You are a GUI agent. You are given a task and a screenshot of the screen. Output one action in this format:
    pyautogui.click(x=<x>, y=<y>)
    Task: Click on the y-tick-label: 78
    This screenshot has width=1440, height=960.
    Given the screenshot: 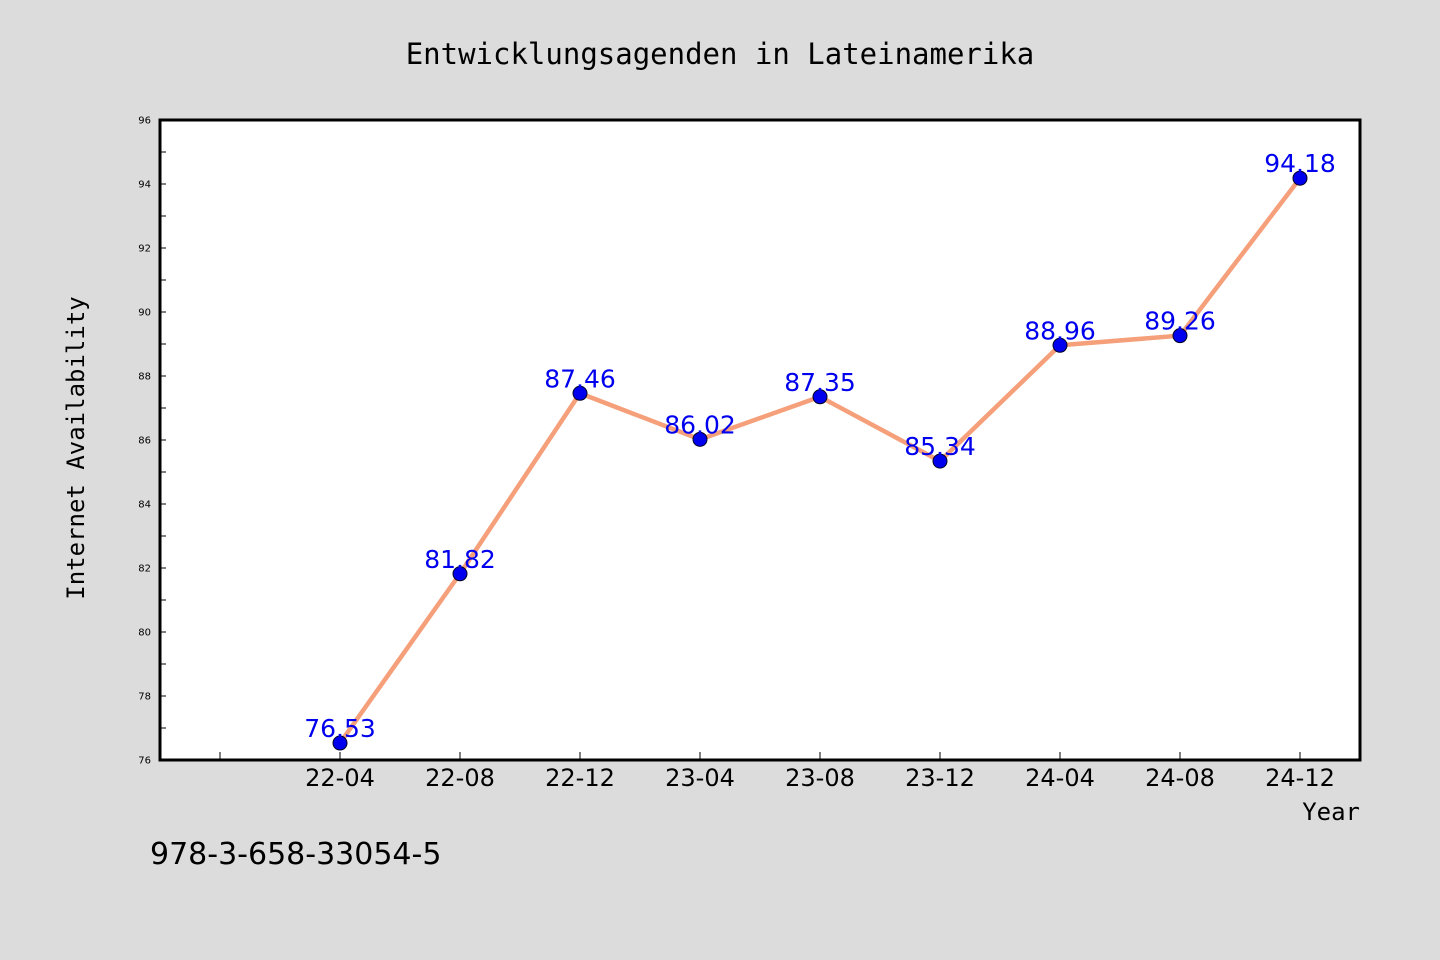 What is the action you would take?
    pyautogui.click(x=144, y=697)
    